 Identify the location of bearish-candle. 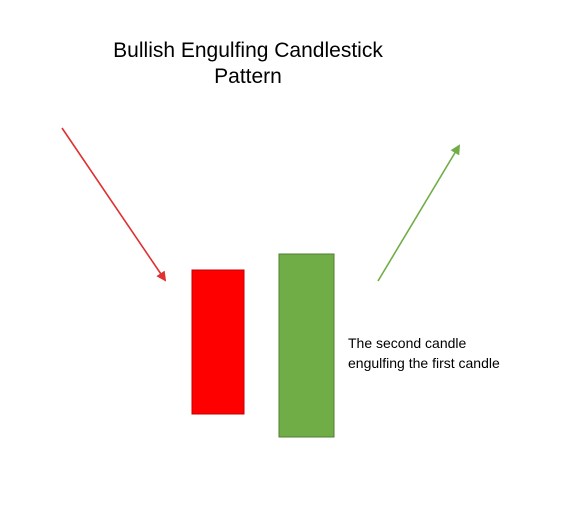
(218, 342).